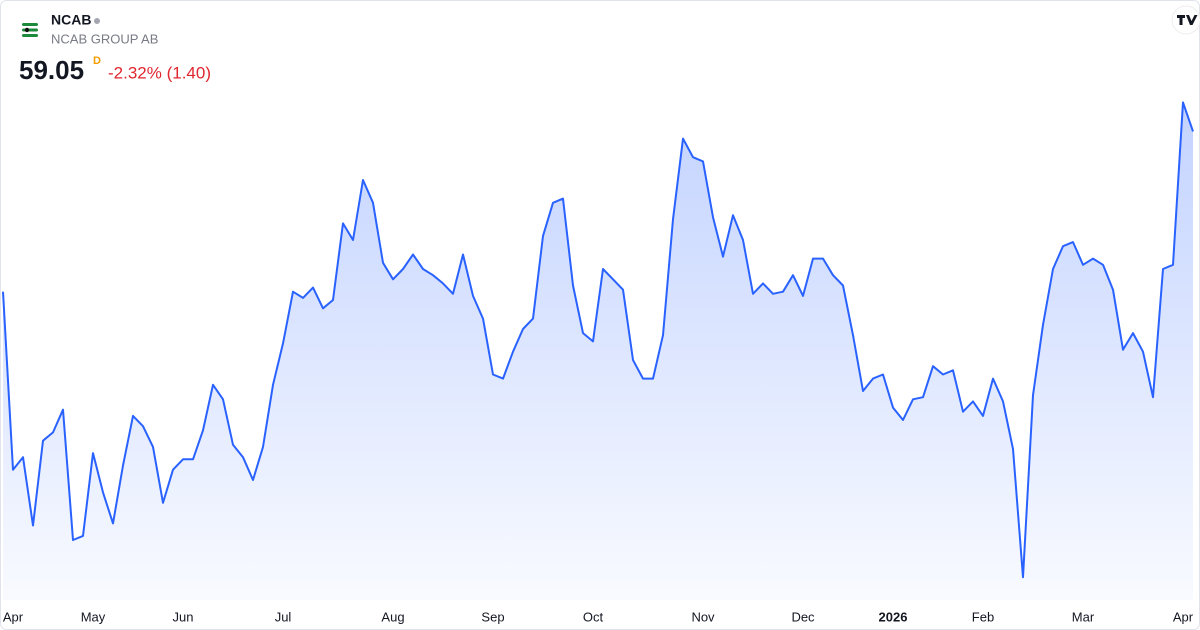 This screenshot has width=1200, height=630. What do you see at coordinates (983, 616) in the screenshot?
I see `x-tick-label: Feb` at bounding box center [983, 616].